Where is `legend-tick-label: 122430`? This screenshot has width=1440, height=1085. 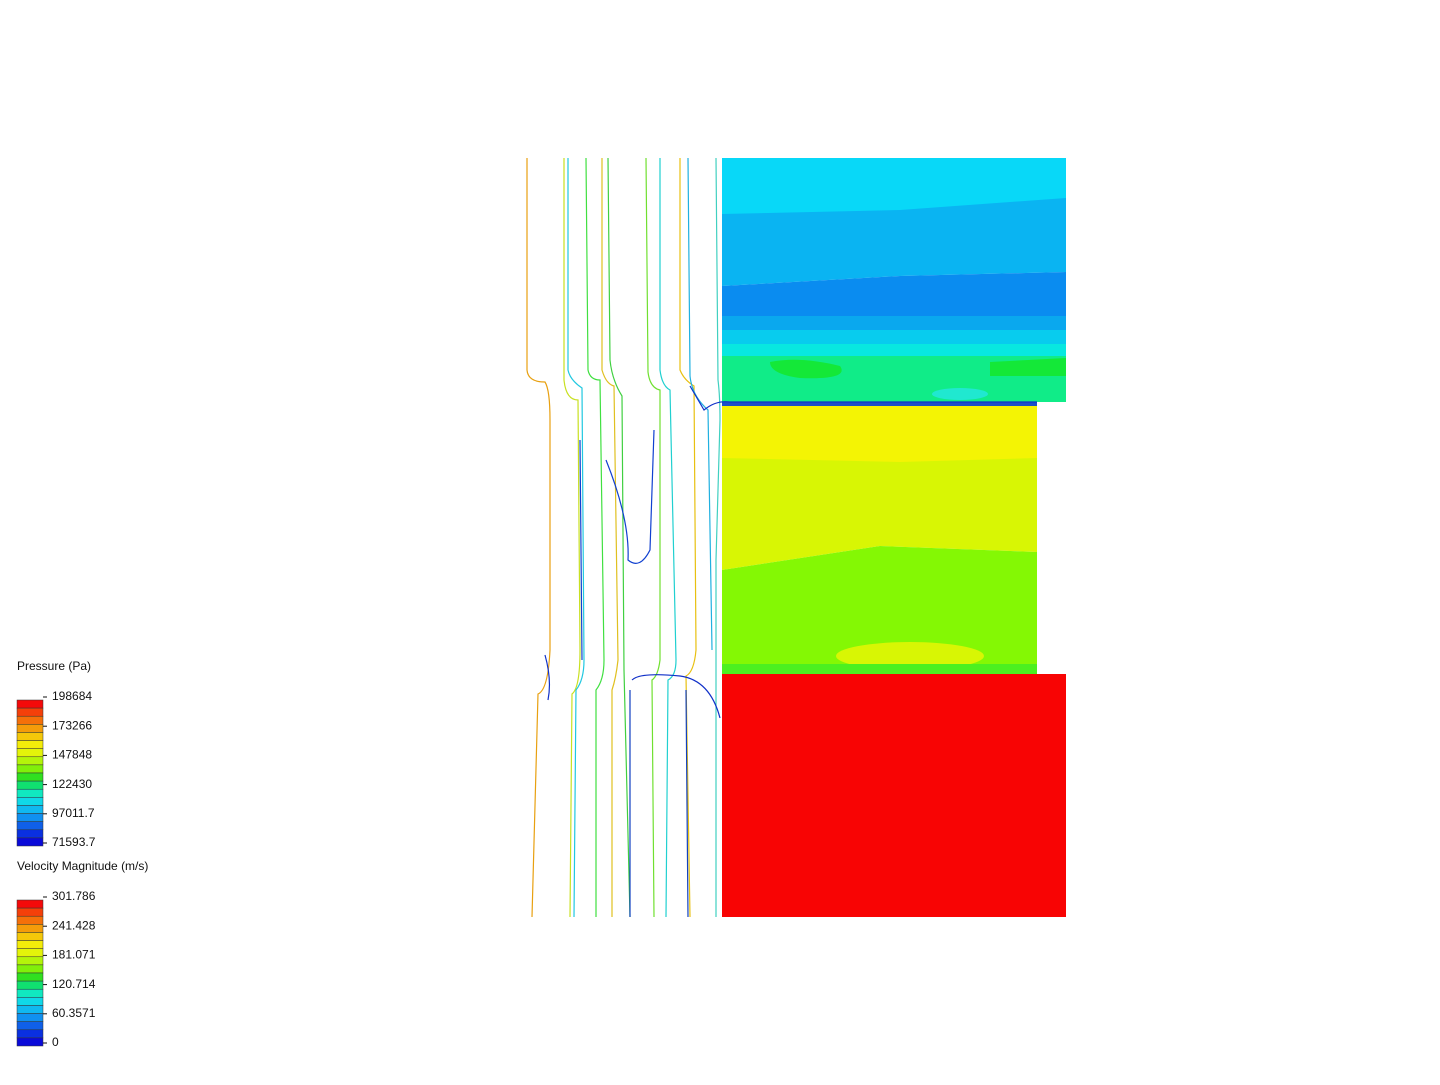 legend-tick-label: 122430 is located at coordinates (72, 784).